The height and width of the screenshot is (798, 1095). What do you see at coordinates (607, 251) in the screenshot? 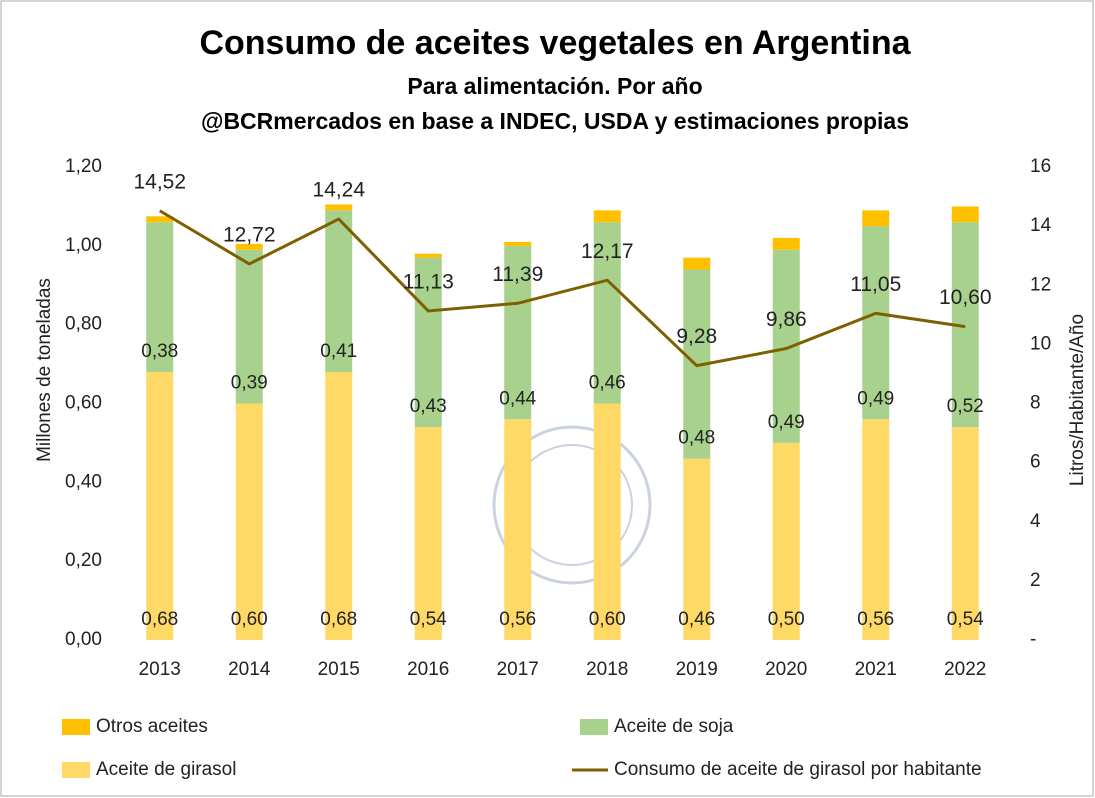
I see `line-label: 12,17` at bounding box center [607, 251].